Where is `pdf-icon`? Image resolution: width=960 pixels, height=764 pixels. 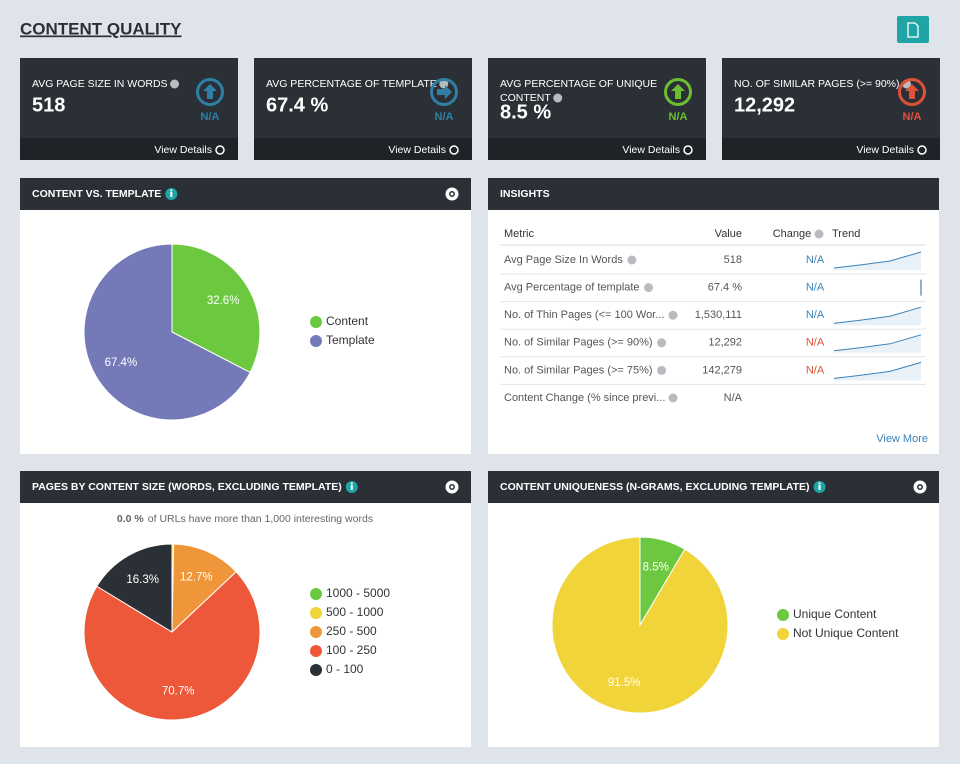
pdf-icon is located at coordinates (913, 30).